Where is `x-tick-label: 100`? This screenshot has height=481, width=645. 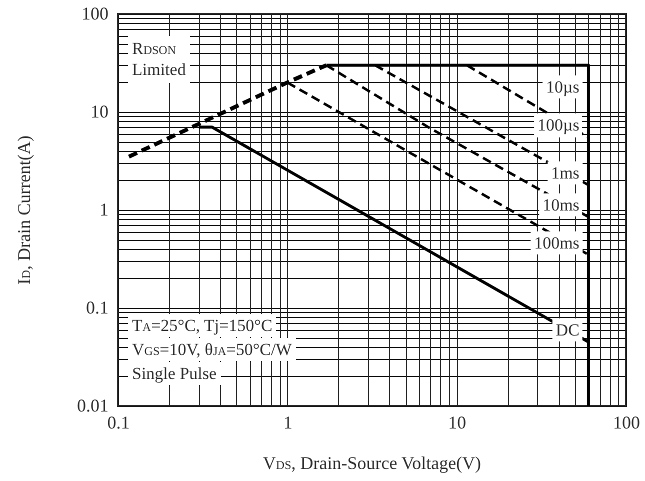 x-tick-label: 100 is located at coordinates (626, 422).